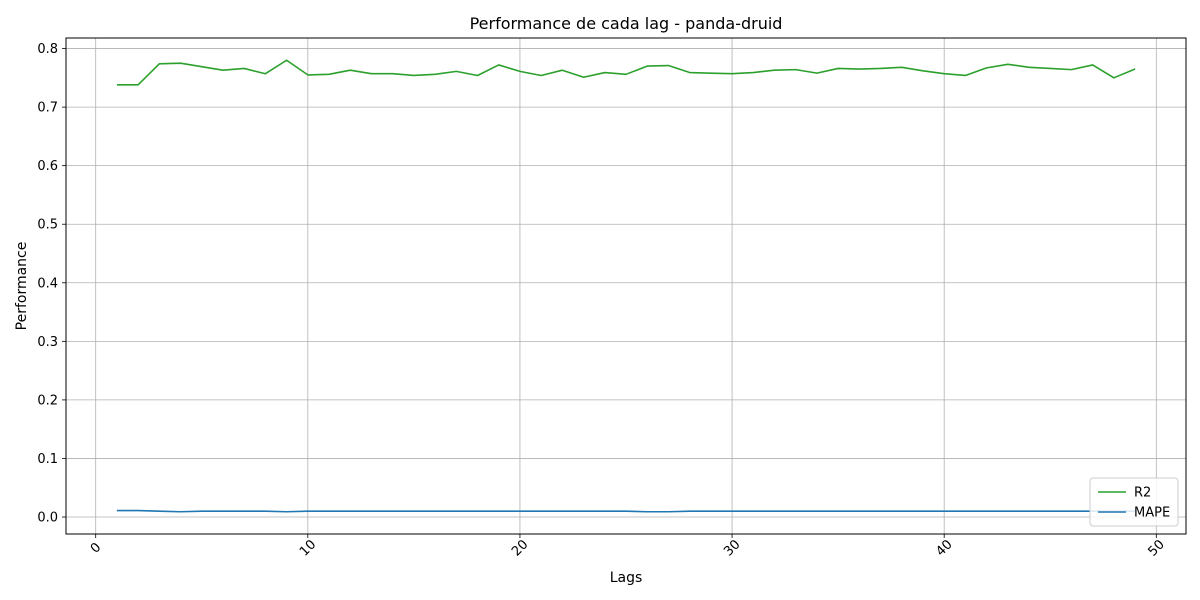 The width and height of the screenshot is (1200, 600). I want to click on y-tick-label: 0.3, so click(47, 342).